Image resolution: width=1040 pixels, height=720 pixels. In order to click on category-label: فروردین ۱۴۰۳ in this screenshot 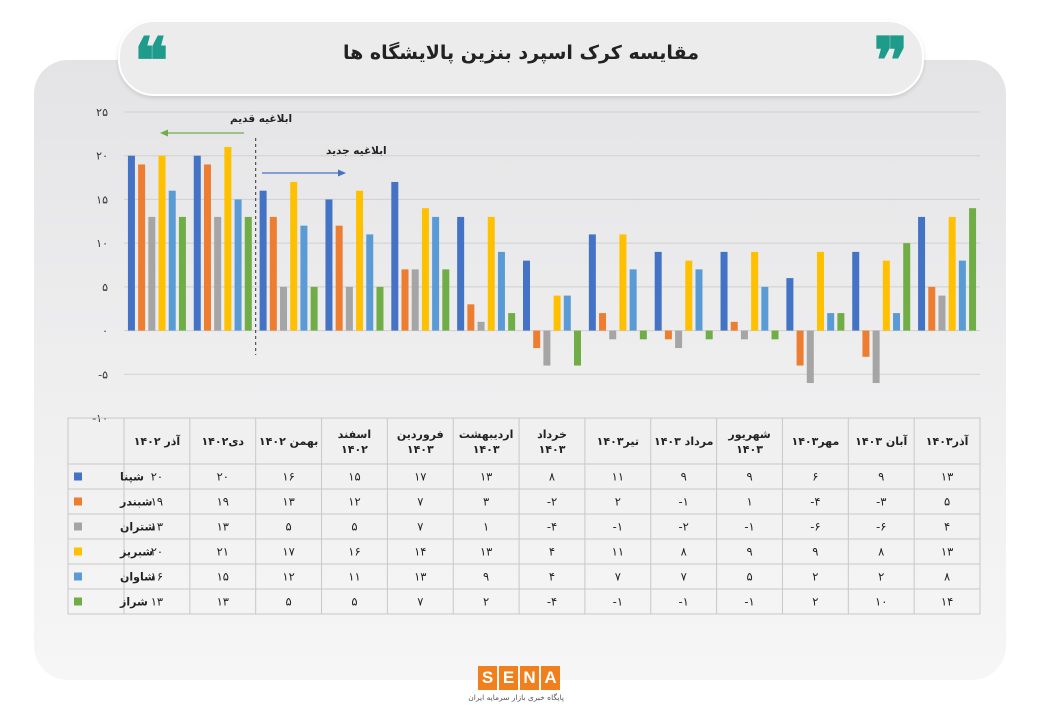, I will do `click(420, 442)`.